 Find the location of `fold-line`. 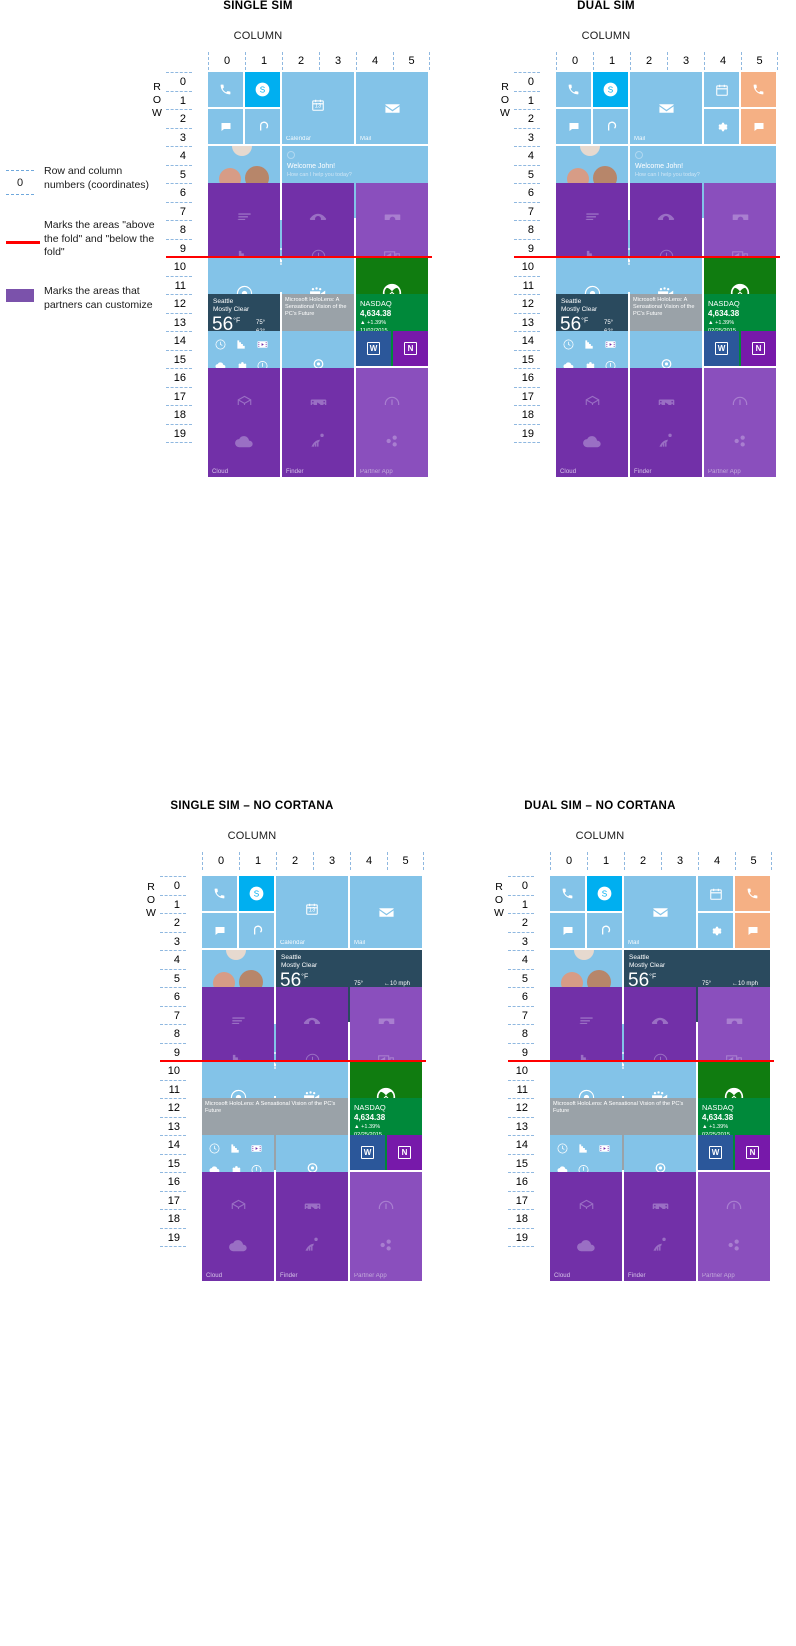

fold-line is located at coordinates (299, 257).